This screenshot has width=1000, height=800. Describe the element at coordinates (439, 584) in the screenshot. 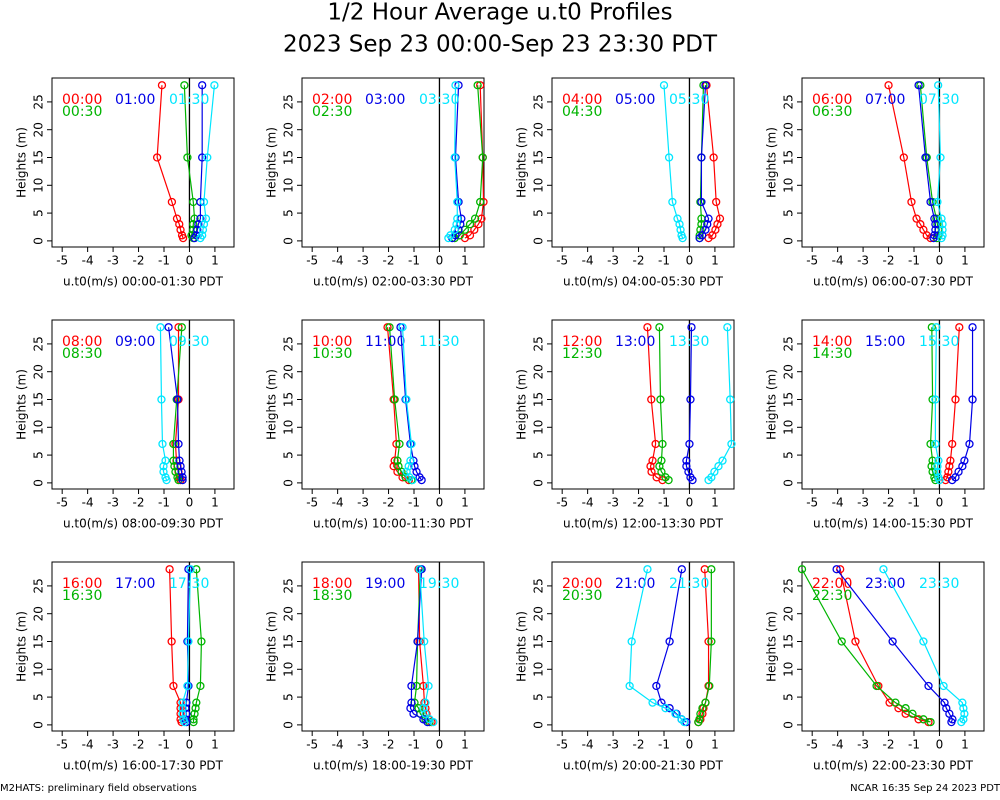

I see `legend-label: 19:30` at that location.